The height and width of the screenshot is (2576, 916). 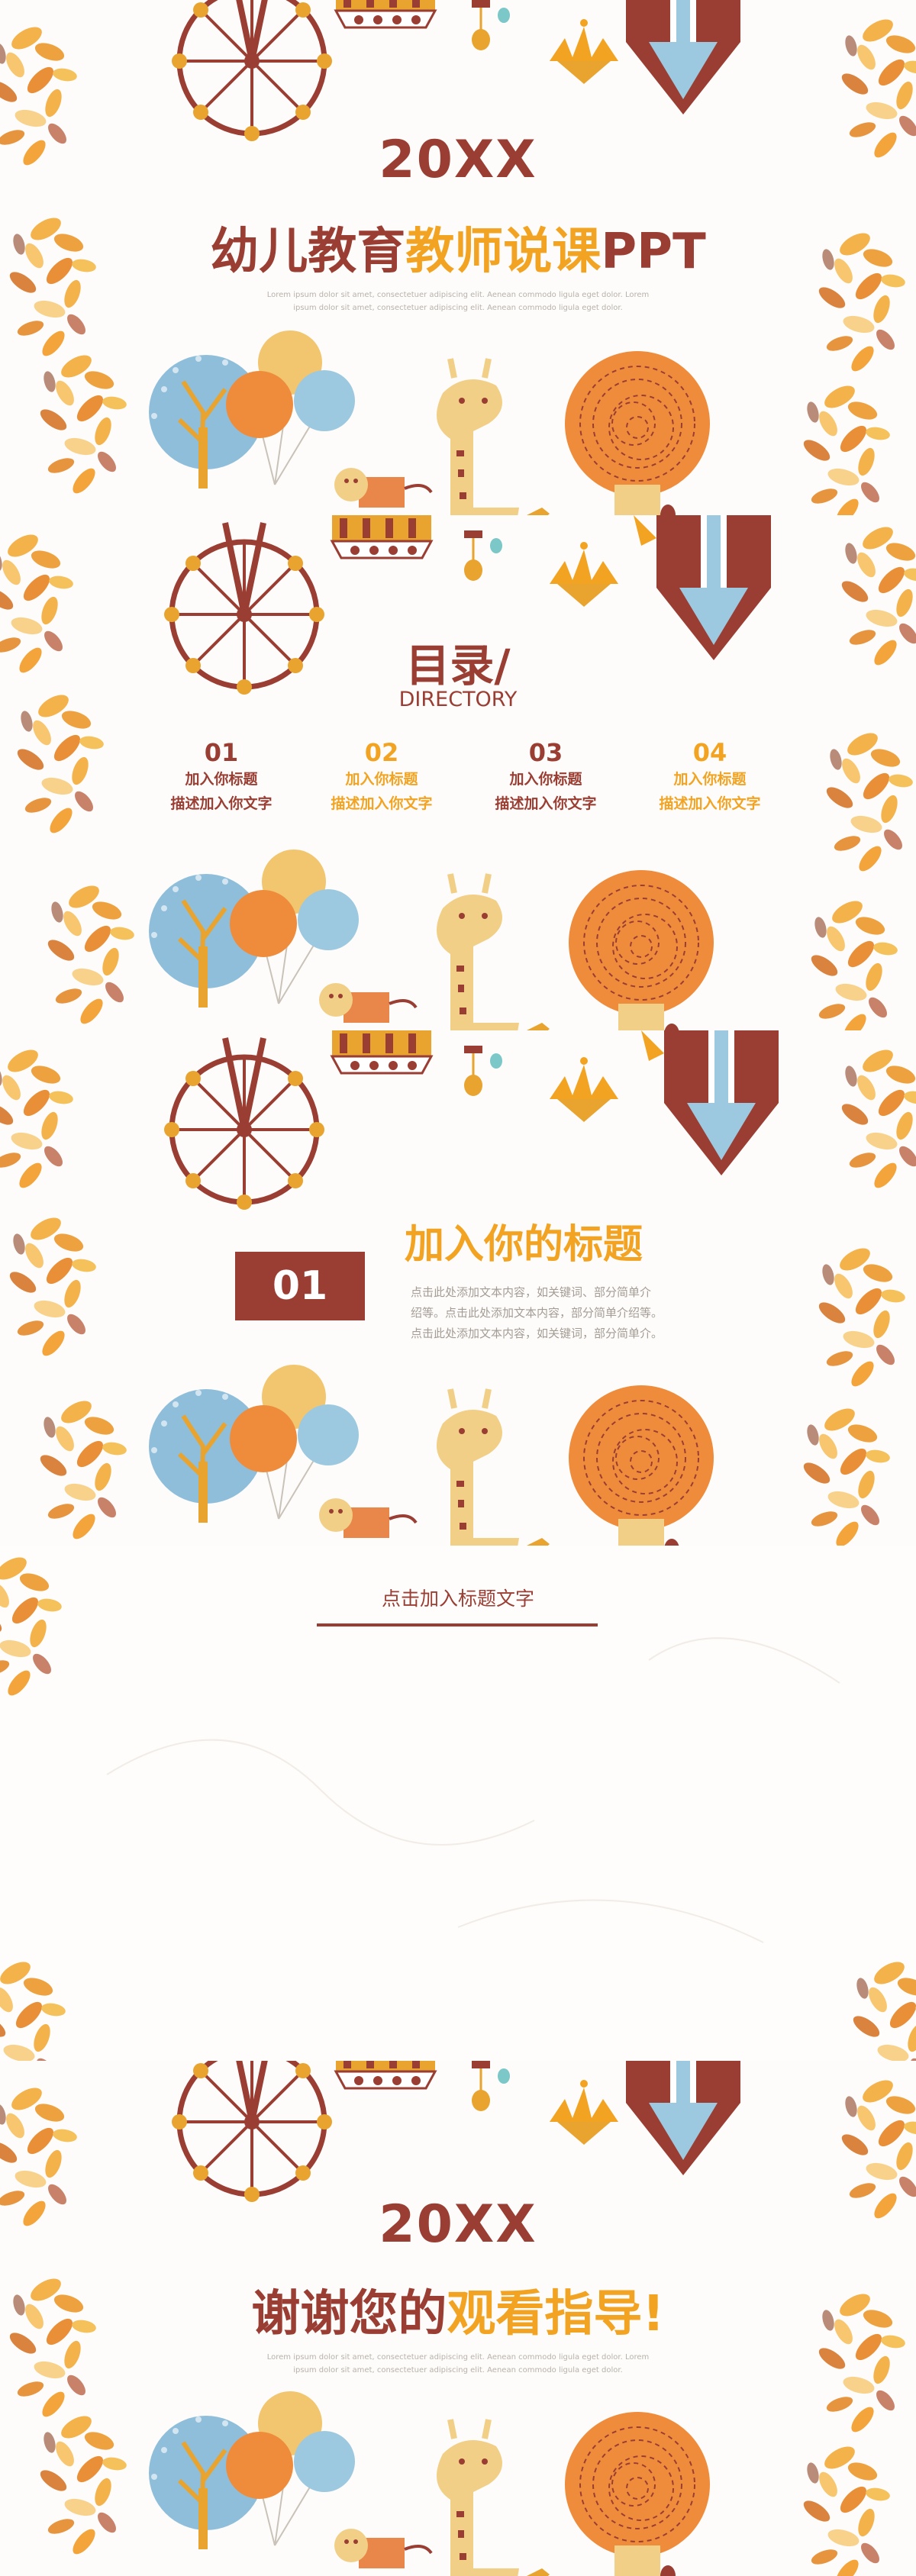 I want to click on toc-item-1-heading: 加入你标题, so click(x=221, y=780).